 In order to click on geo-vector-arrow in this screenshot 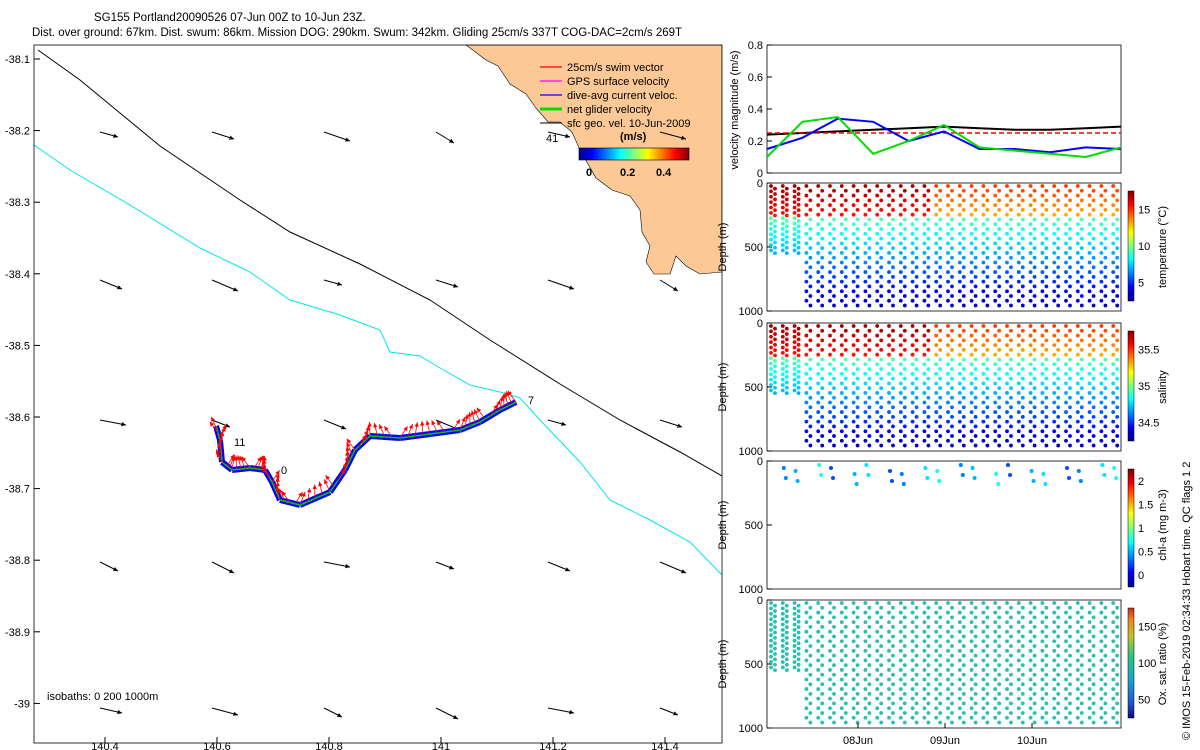, I will do `click(337, 136)`.